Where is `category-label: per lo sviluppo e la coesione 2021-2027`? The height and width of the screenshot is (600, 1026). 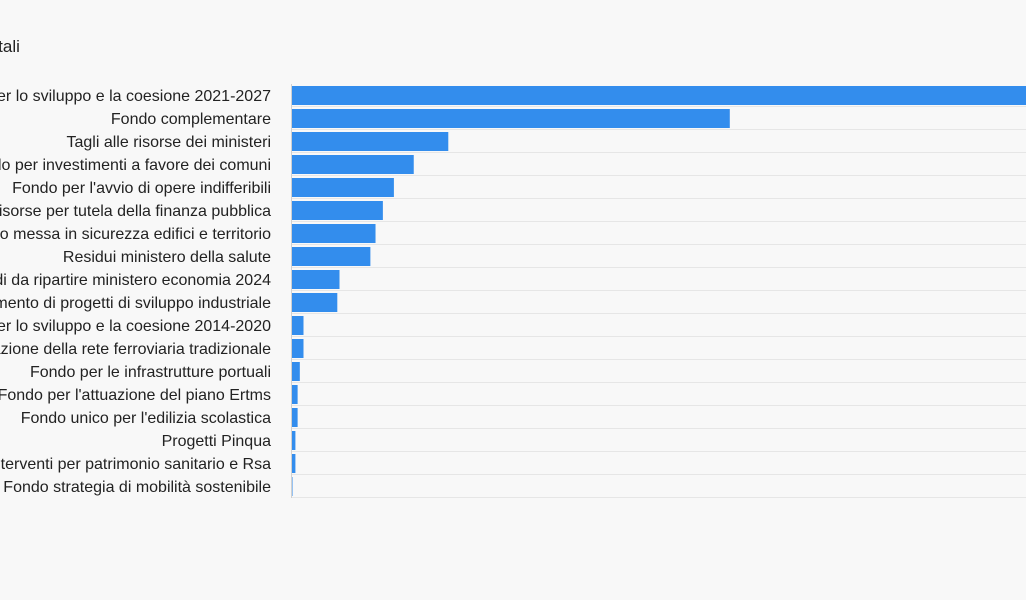 category-label: per lo sviluppo e la coesione 2021-2027 is located at coordinates (135, 96).